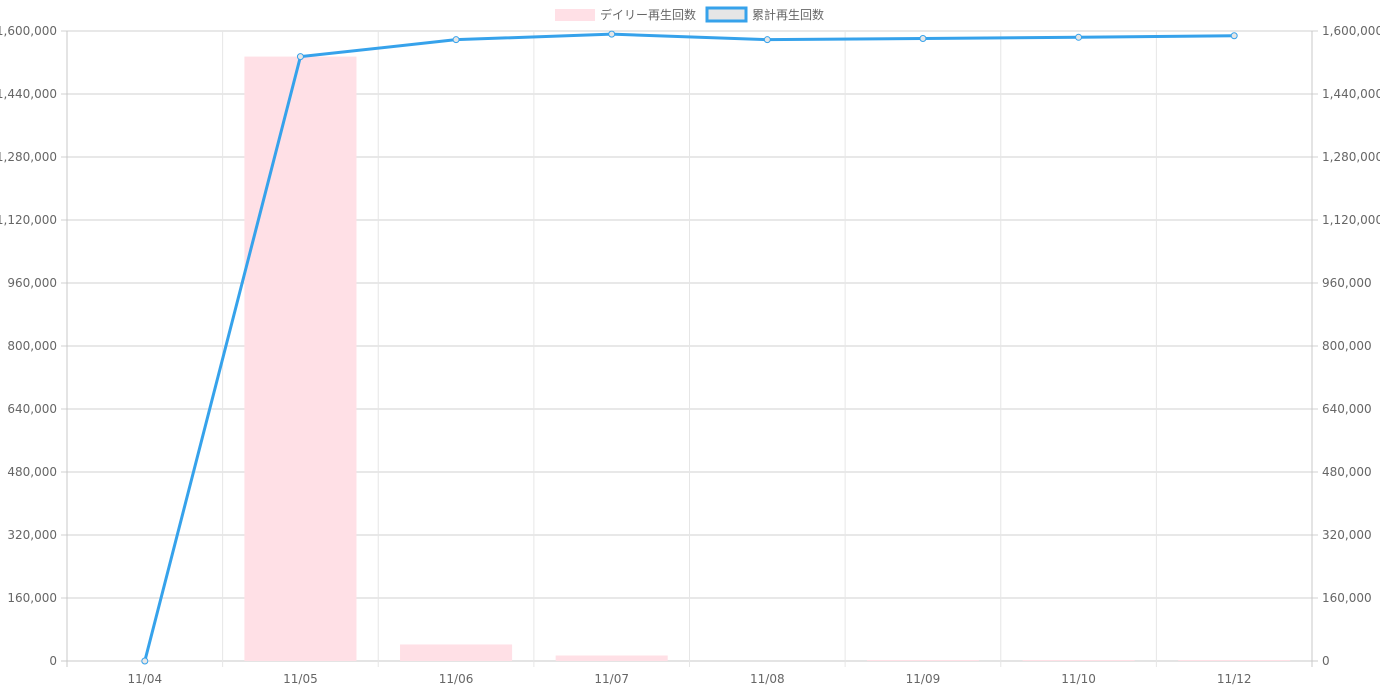 This screenshot has width=1380, height=690. I want to click on y-tick-label-right: 0, so click(1326, 661).